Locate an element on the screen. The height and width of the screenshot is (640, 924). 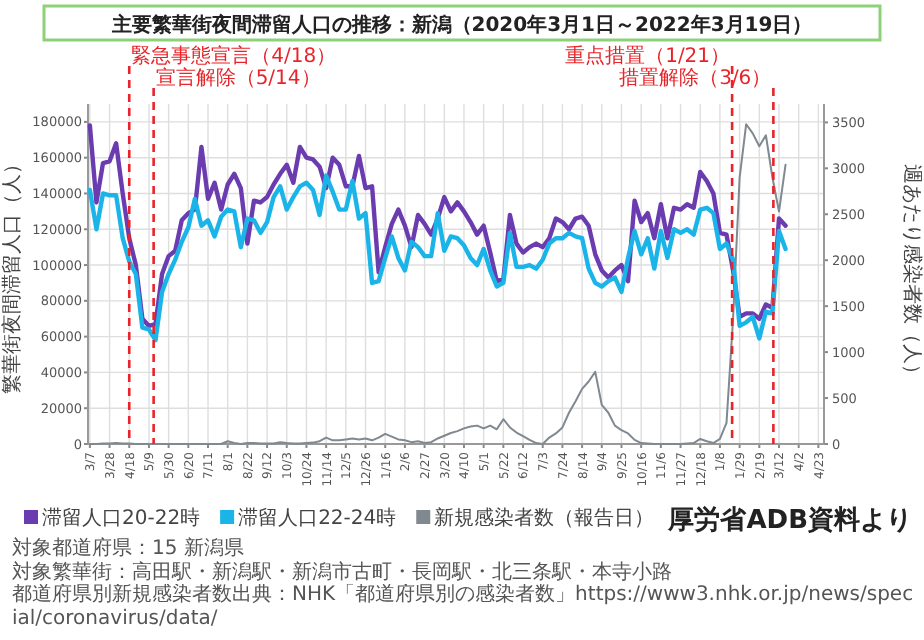
ref-line-label: 措置解除（3/6） is located at coordinates (695, 78).